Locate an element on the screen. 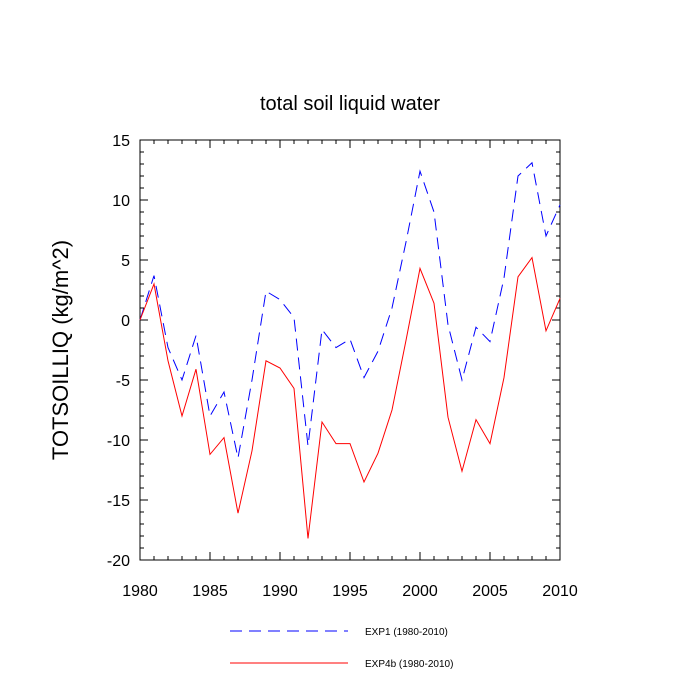 The image size is (700, 700). x-tick-label: 1985 is located at coordinates (210, 591).